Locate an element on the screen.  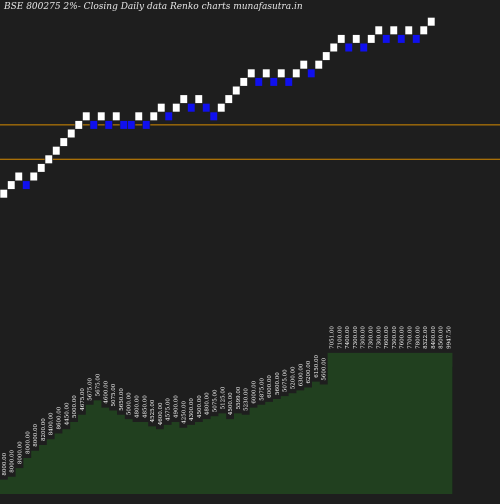
volume-label: 4575.00 is located at coordinates (169, 409).